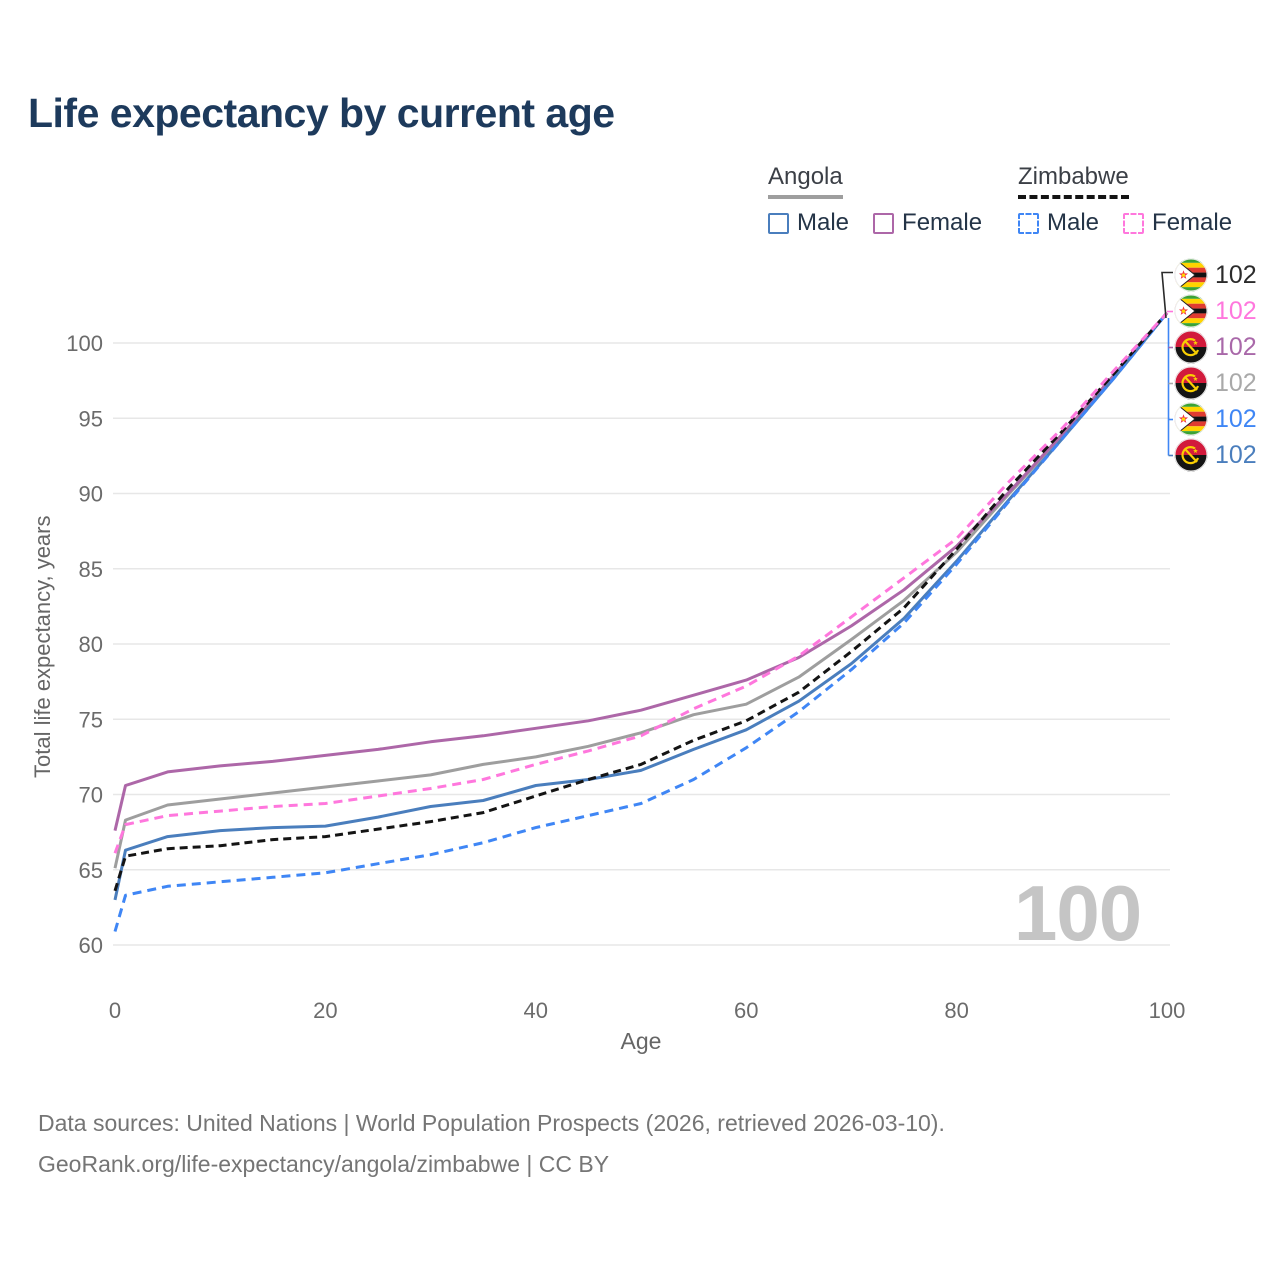  Describe the element at coordinates (91, 418) in the screenshot. I see `y-tick-label-95: 95` at that location.